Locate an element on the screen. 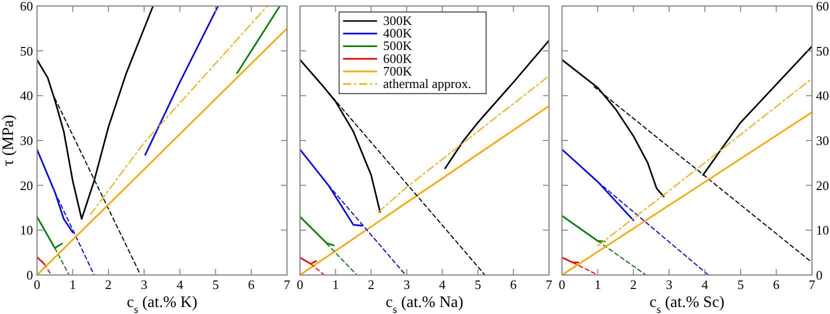 The image size is (830, 314). x-axis-title: c$_{s}$ (at.% Na) is located at coordinates (425, 304).